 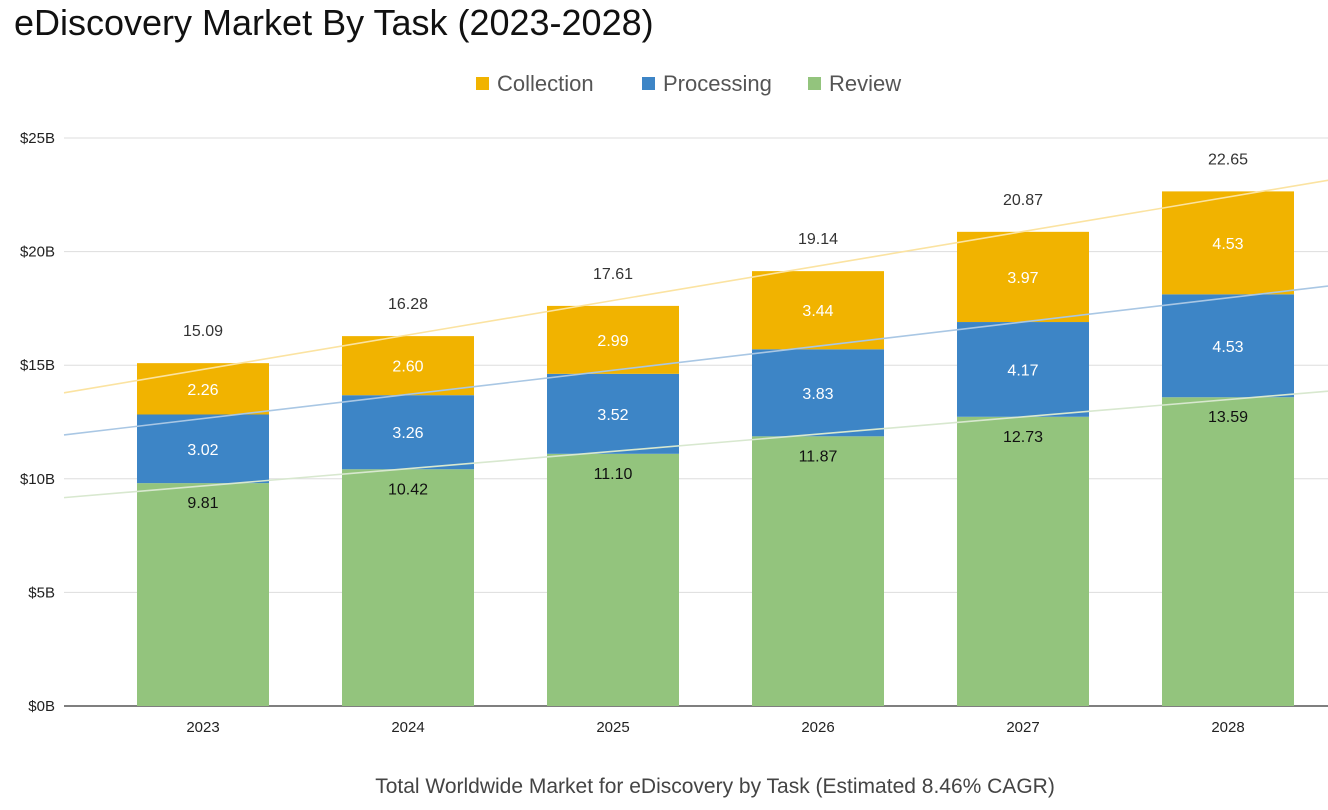 I want to click on legend: Collection Processing Review, so click(x=688, y=83).